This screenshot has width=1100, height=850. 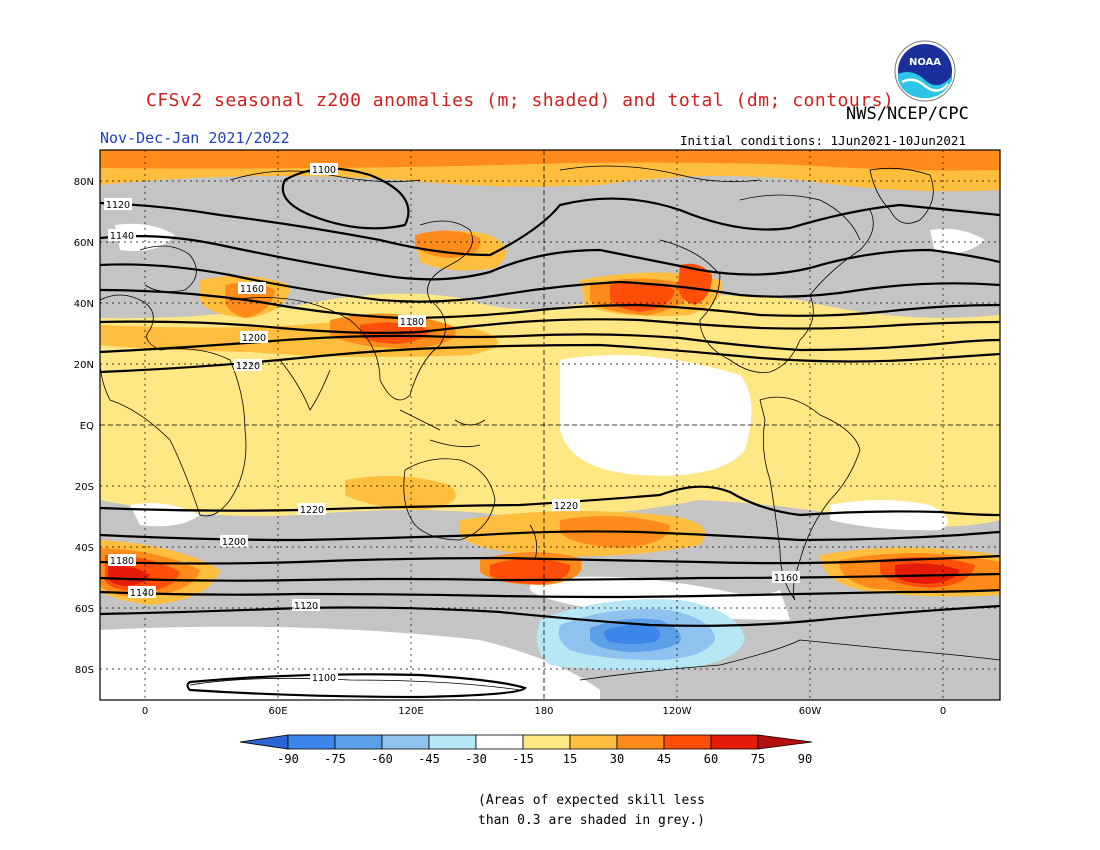 I want to click on colorbar-tick: -60, so click(x=382, y=759).